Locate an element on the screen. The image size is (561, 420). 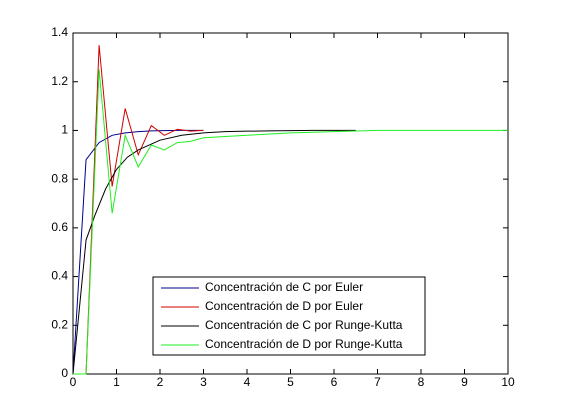
x-tick-label: 6 is located at coordinates (334, 382).